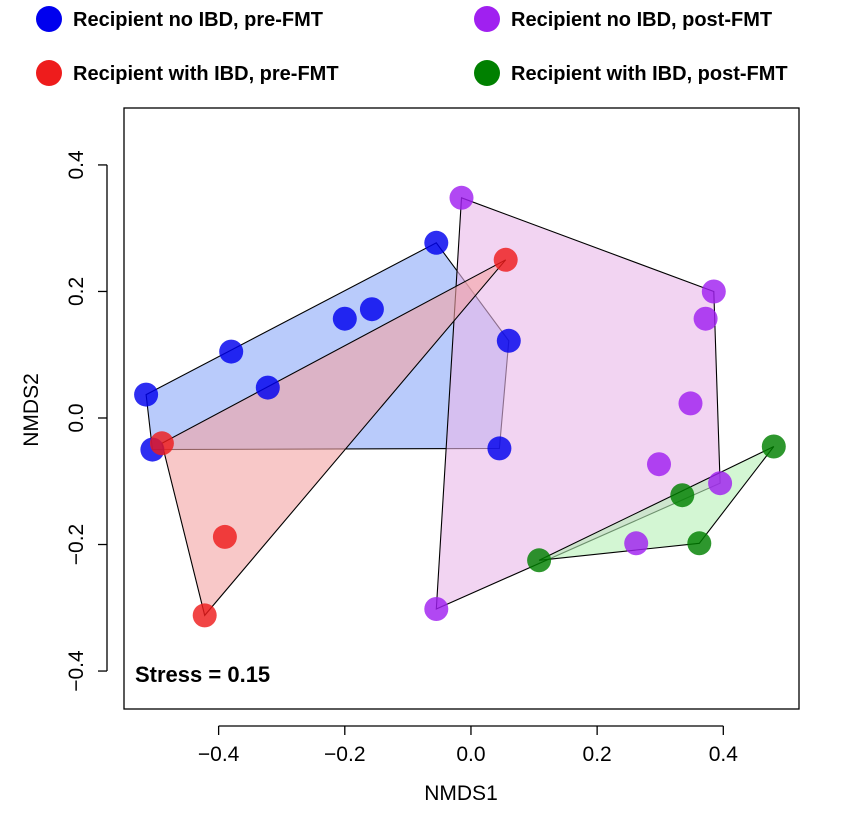 Image resolution: width=850 pixels, height=833 pixels. I want to click on legend-item: Recipient with IBD, post-FMT, so click(631, 73).